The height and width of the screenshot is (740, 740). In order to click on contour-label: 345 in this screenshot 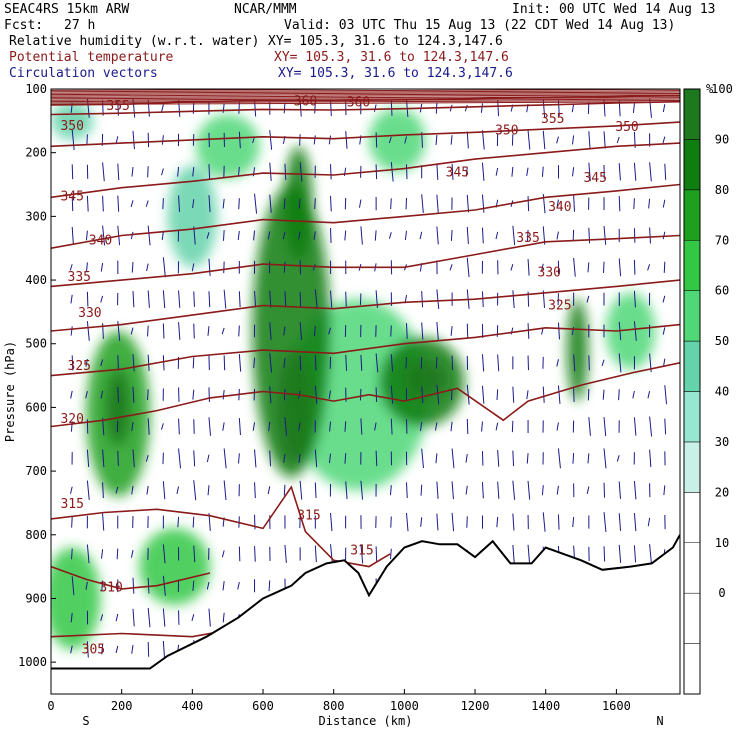, I will do `click(71, 197)`.